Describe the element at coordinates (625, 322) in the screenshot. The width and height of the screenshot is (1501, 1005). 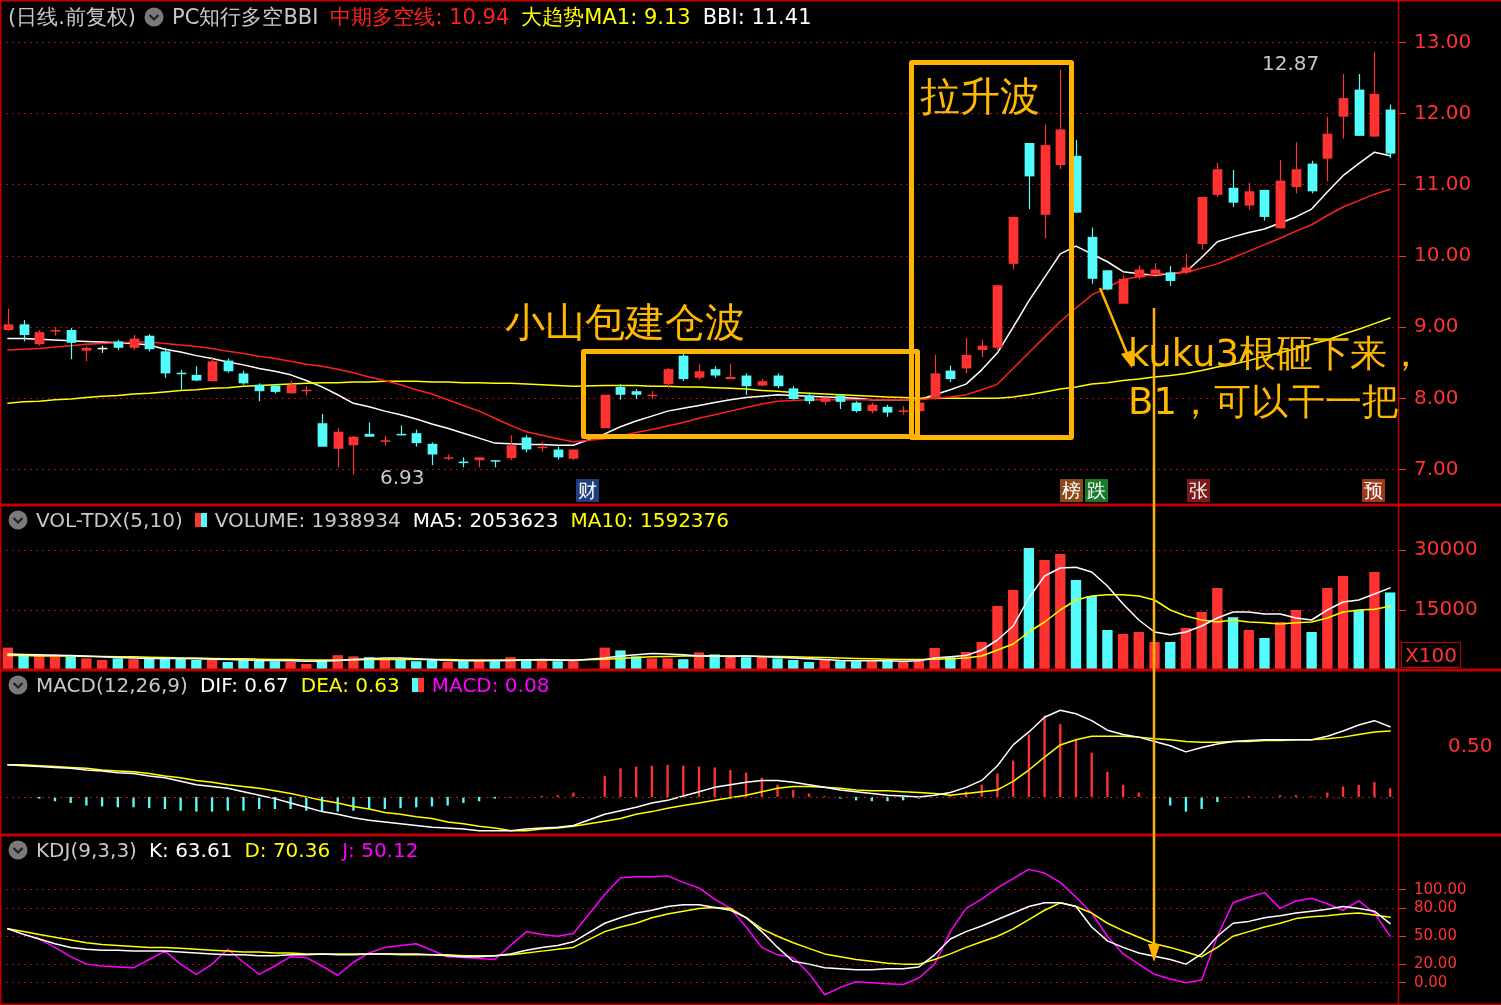
I see `annotation: 小山包建仓波` at that location.